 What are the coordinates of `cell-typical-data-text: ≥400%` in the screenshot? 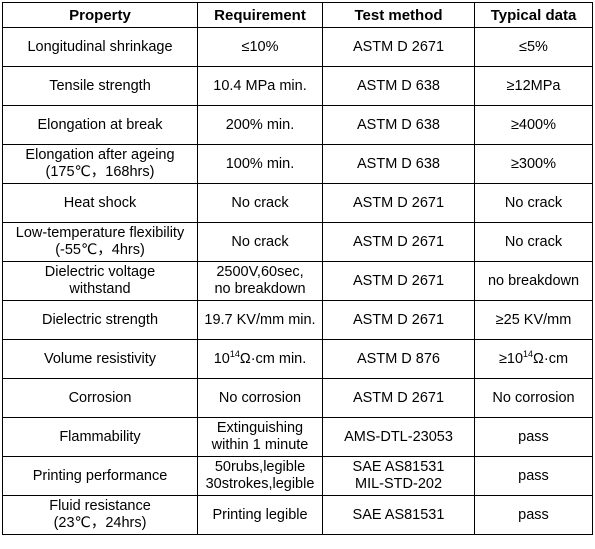 It's located at (533, 124).